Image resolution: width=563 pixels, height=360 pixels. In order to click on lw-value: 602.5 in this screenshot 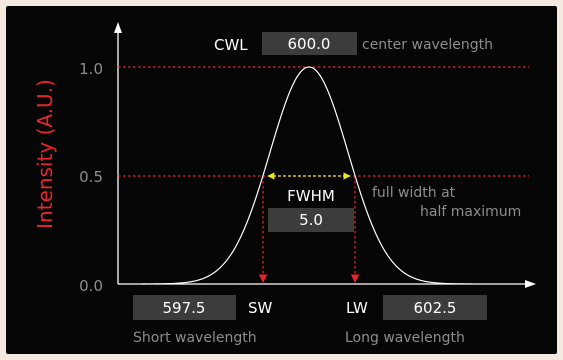, I will do `click(435, 308)`.